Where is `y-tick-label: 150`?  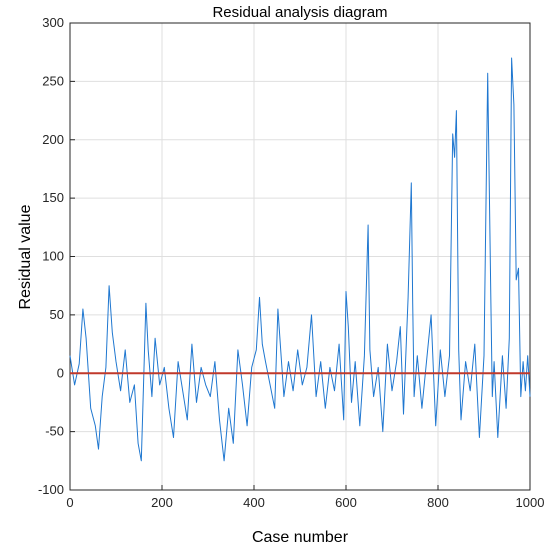
y-tick-label: 150 is located at coordinates (53, 197).